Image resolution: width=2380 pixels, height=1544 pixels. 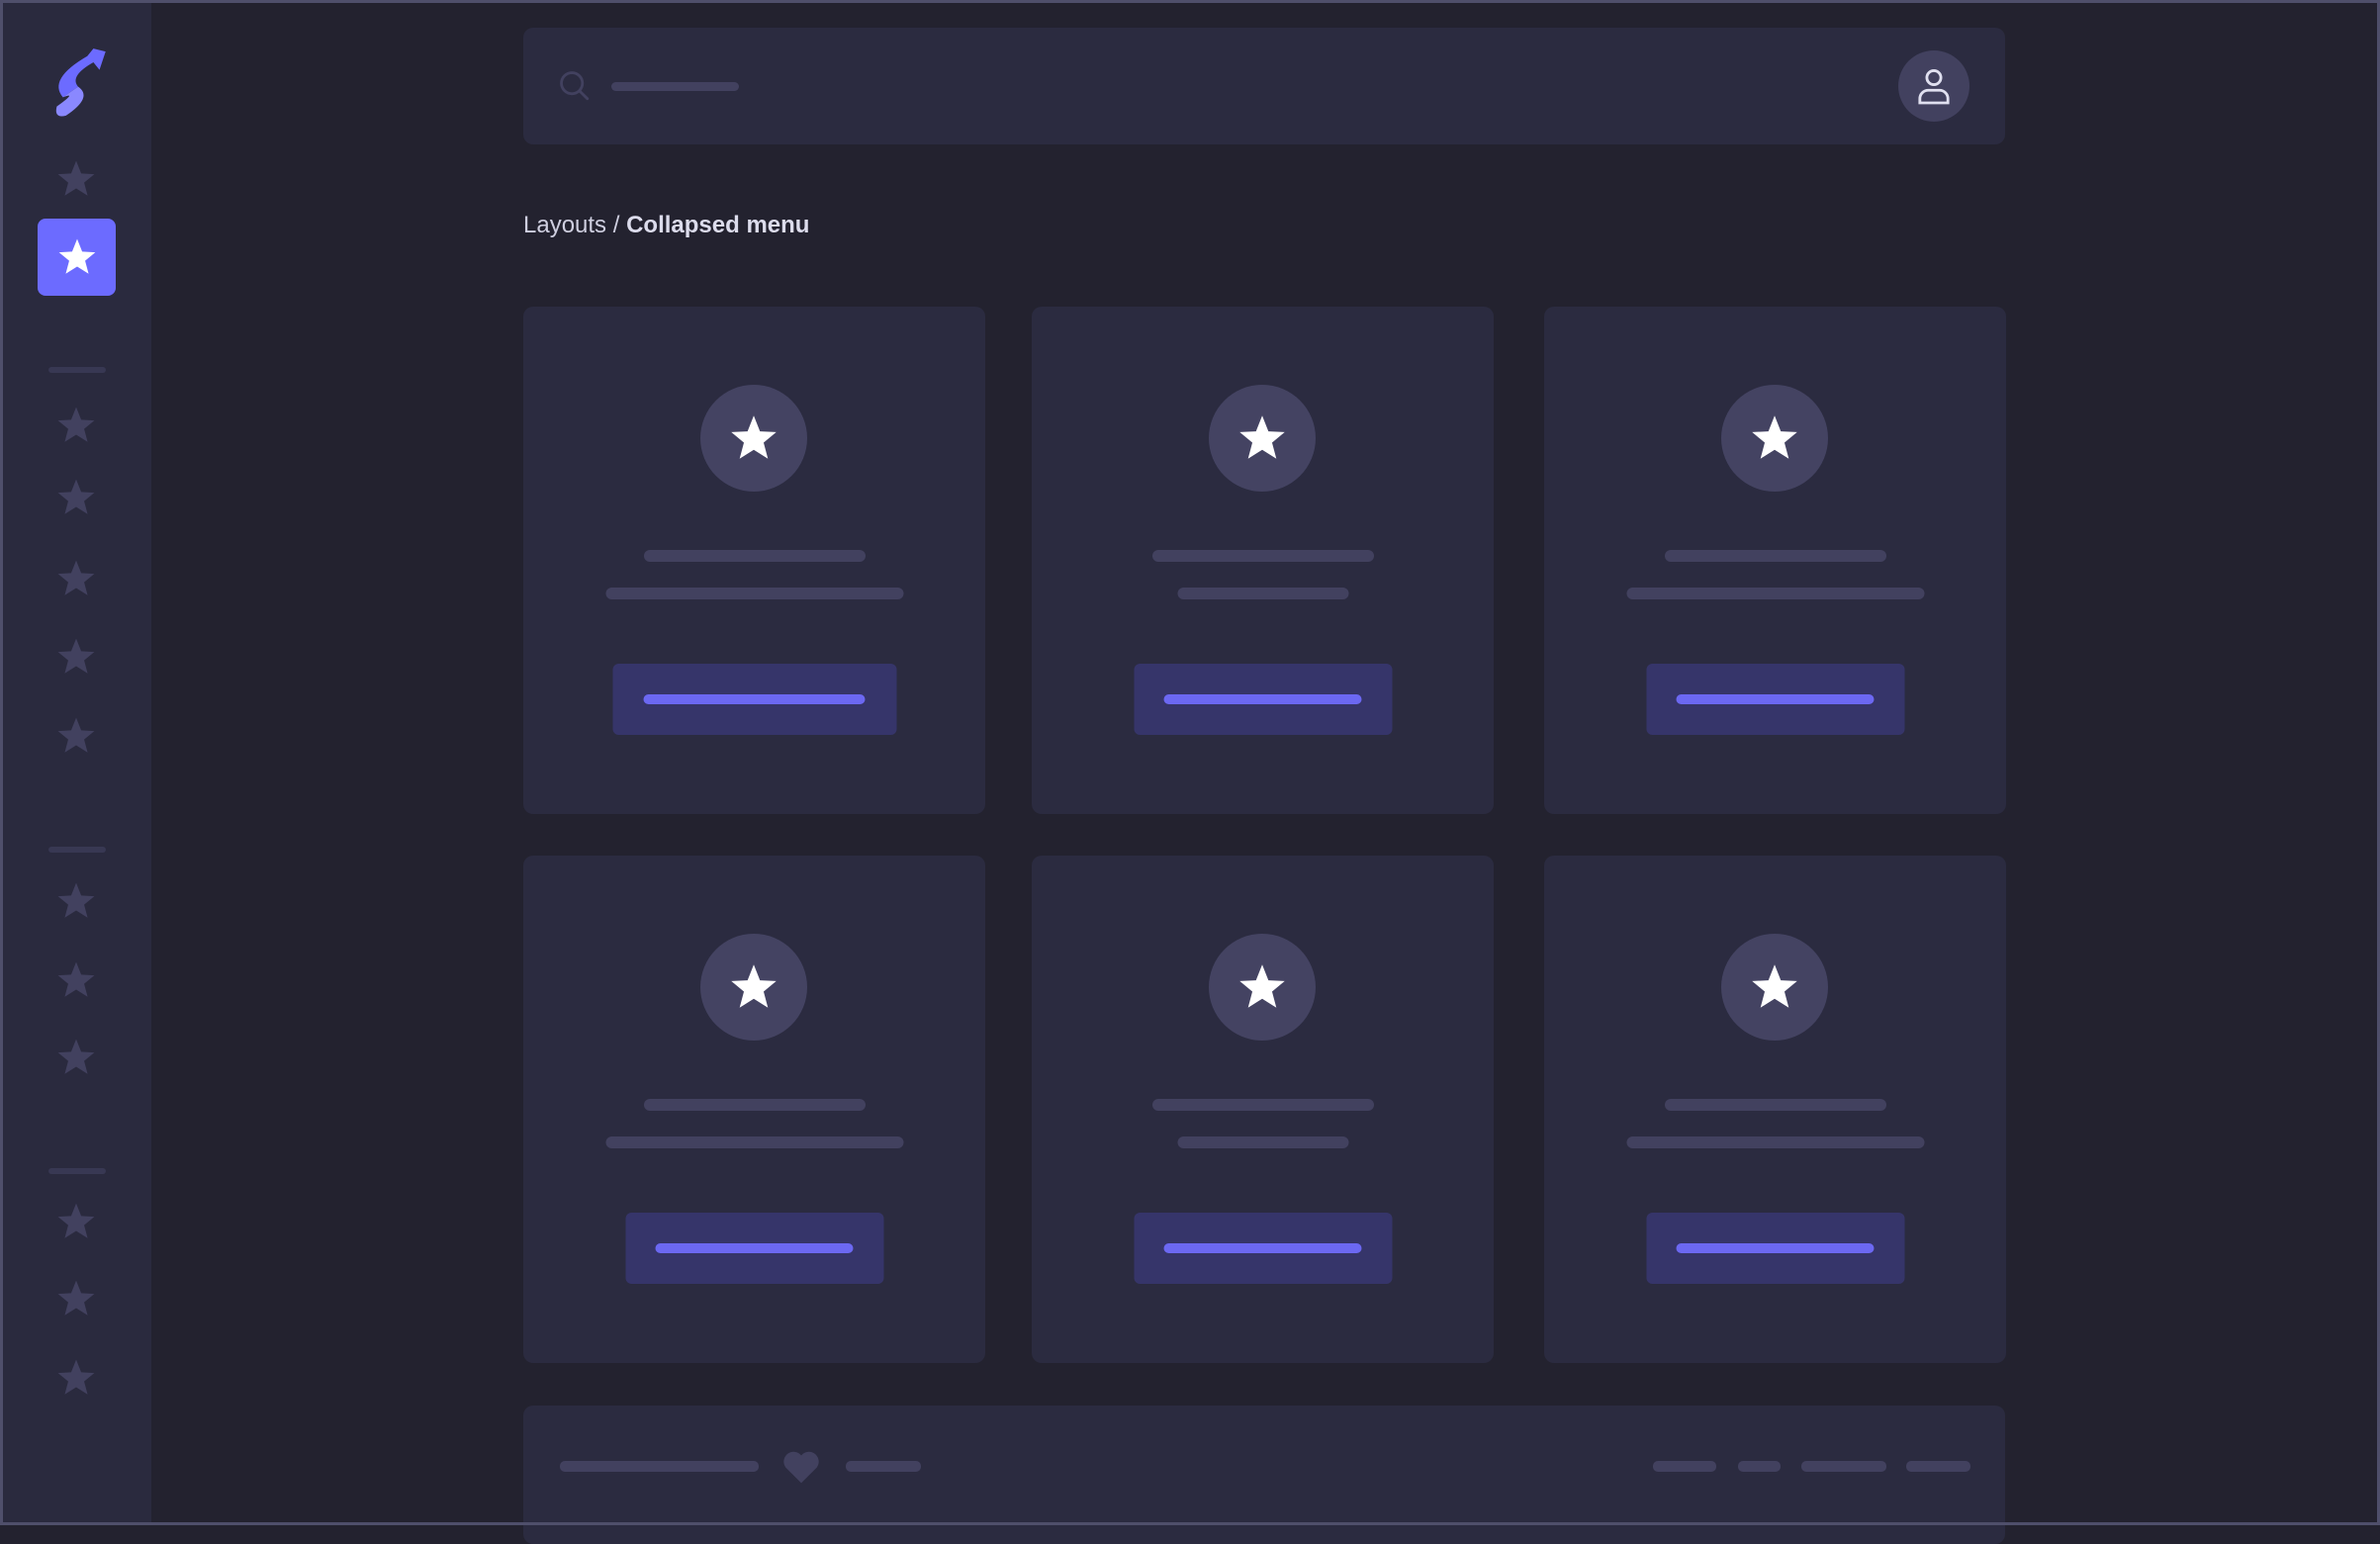 What do you see at coordinates (75, 762) in the screenshot?
I see `sidebar` at bounding box center [75, 762].